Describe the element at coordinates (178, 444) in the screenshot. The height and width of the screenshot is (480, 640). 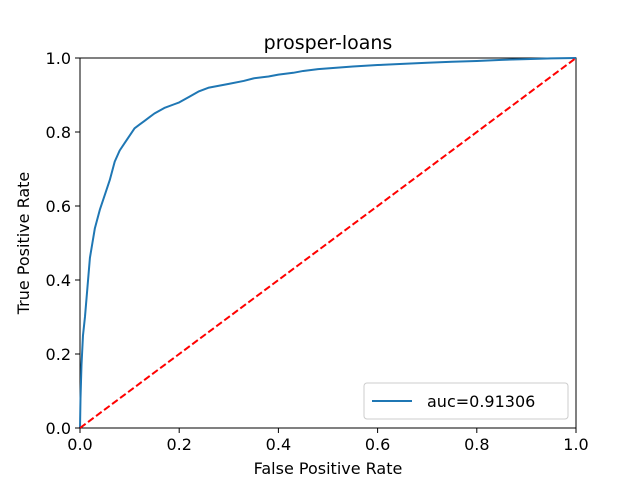
I see `x-tick-label: 0.2` at that location.